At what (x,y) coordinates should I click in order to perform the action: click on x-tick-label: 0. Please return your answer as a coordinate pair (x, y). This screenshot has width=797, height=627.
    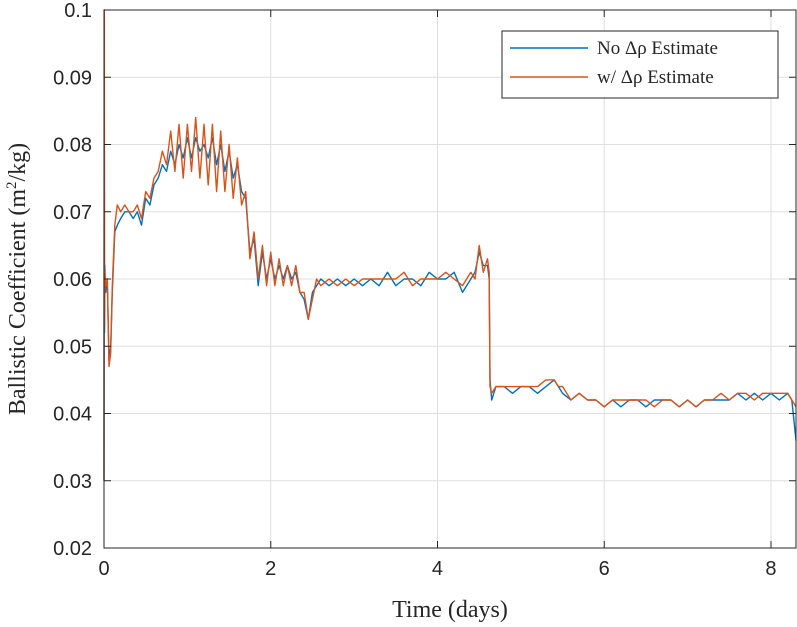
    Looking at the image, I should click on (103, 569).